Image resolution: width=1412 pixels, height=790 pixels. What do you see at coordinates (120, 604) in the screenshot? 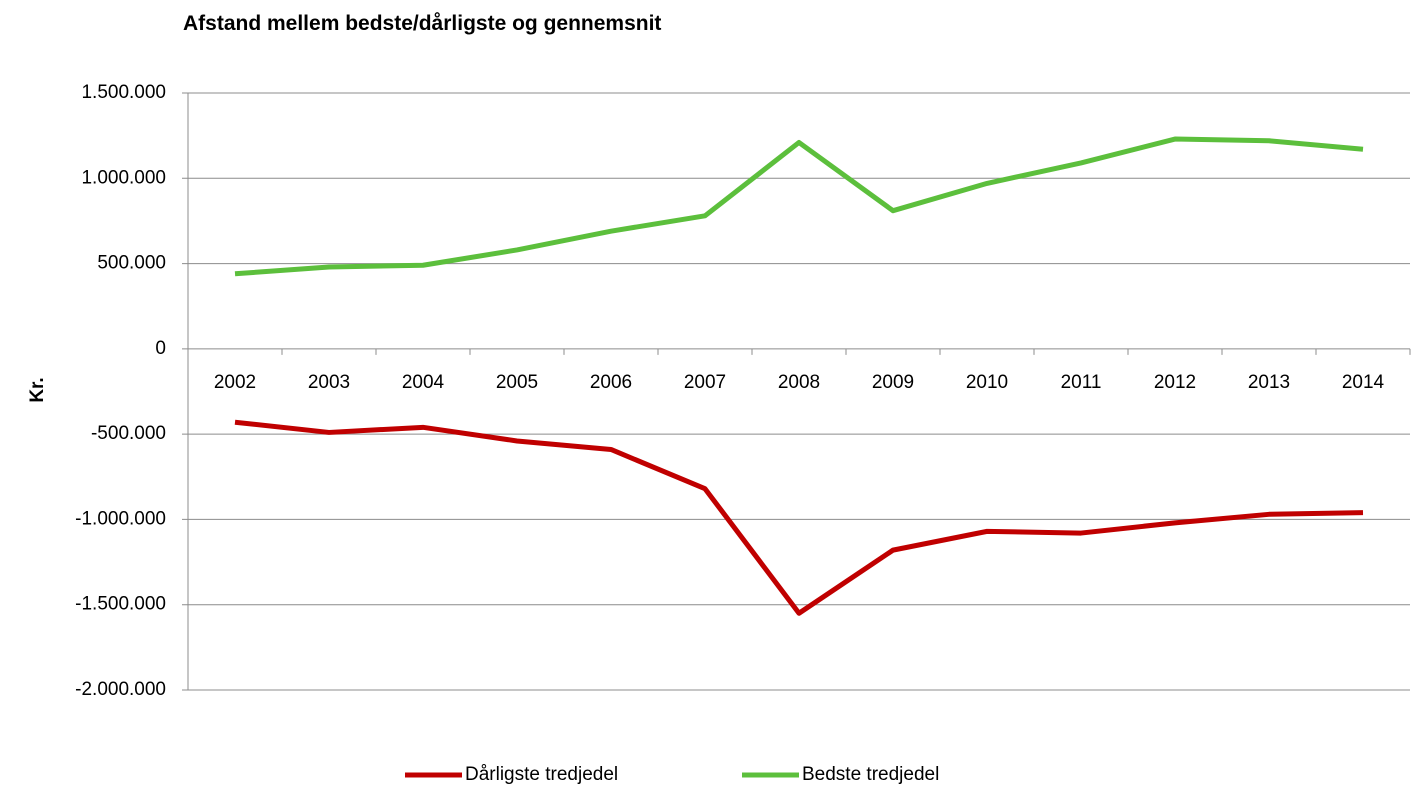
I see `y-tick-label: -1.500.000` at bounding box center [120, 604].